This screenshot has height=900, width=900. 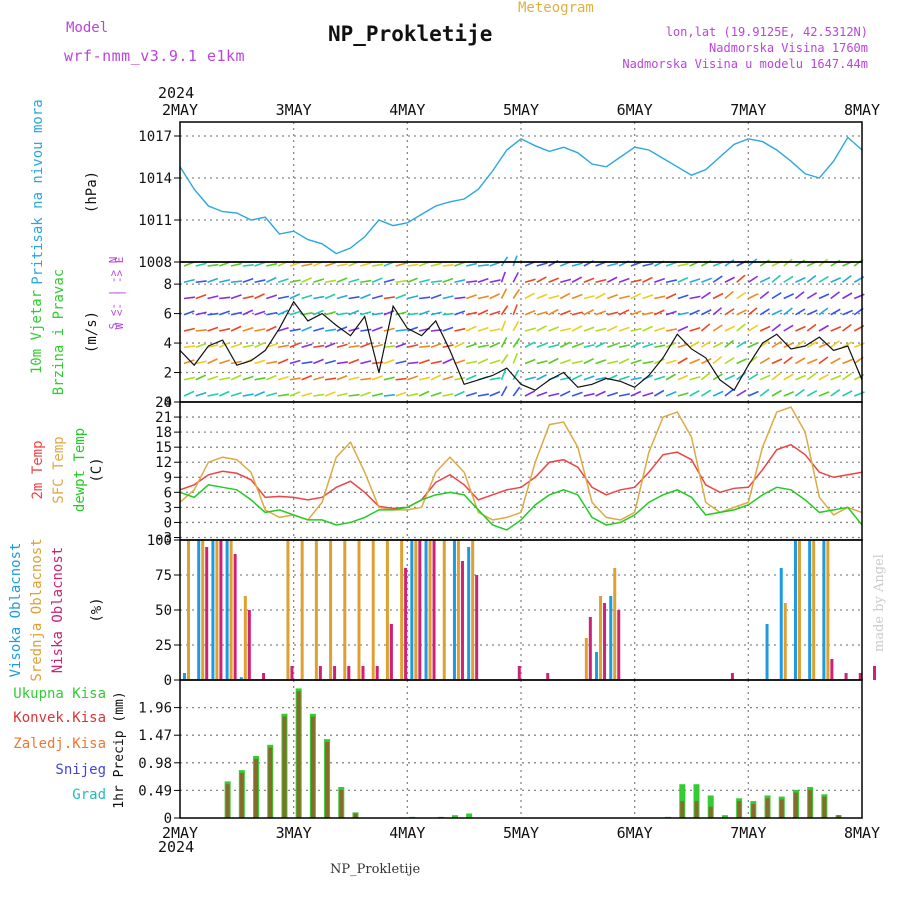 I want to click on pressure-line, so click(x=521, y=195).